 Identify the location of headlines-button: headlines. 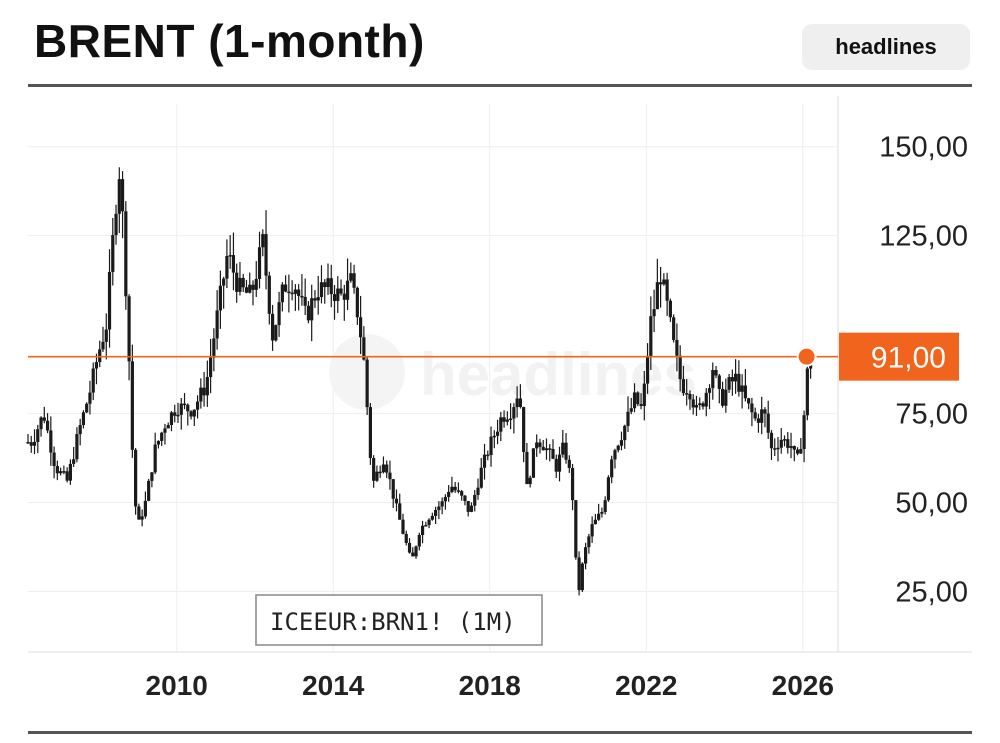
(886, 47).